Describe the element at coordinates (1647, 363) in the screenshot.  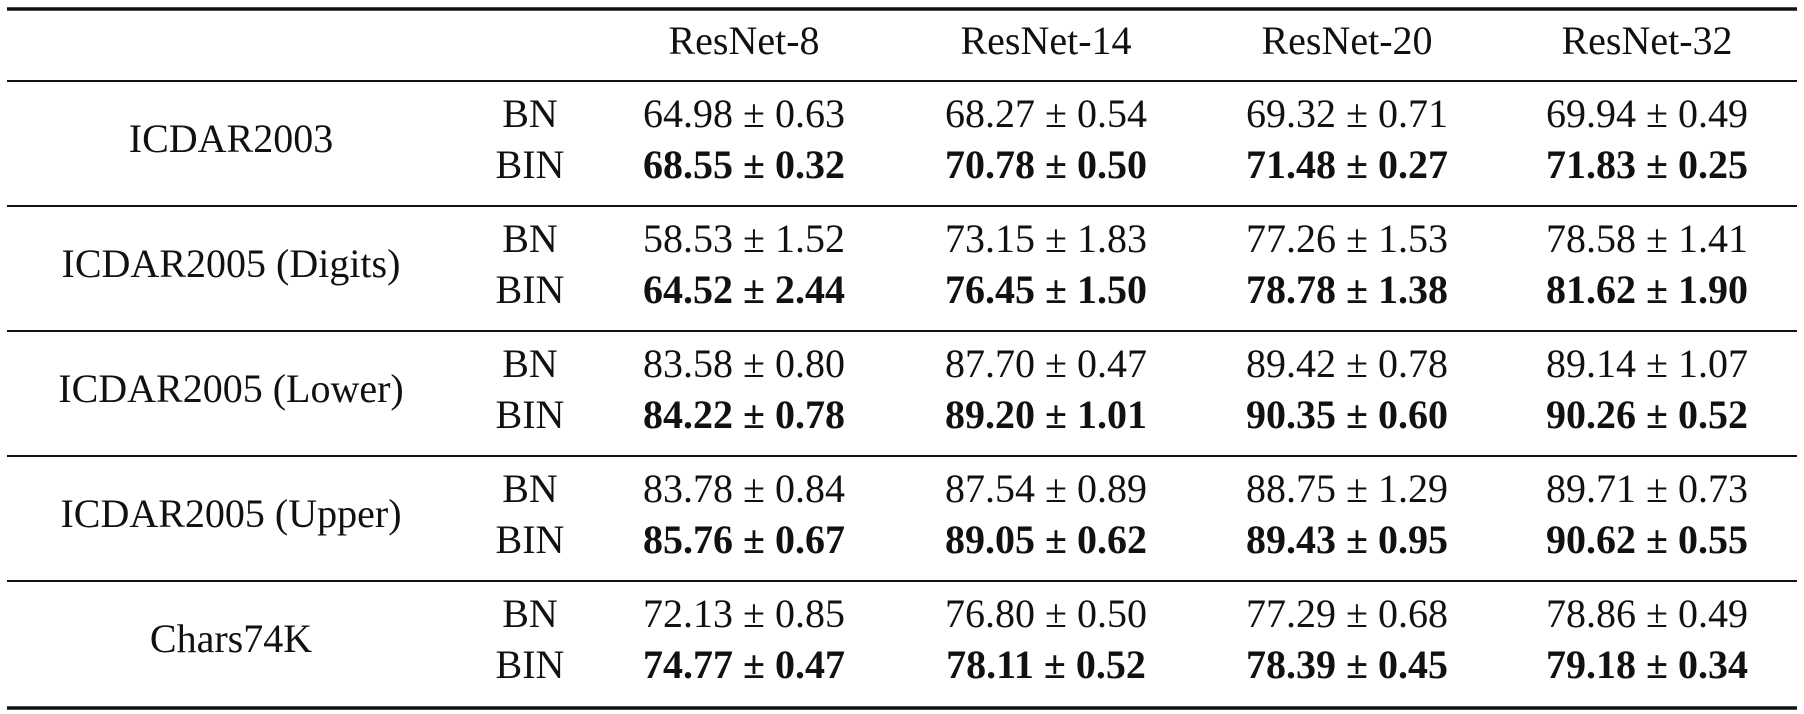
I see `cell-value: 89.14 ± 1.07` at that location.